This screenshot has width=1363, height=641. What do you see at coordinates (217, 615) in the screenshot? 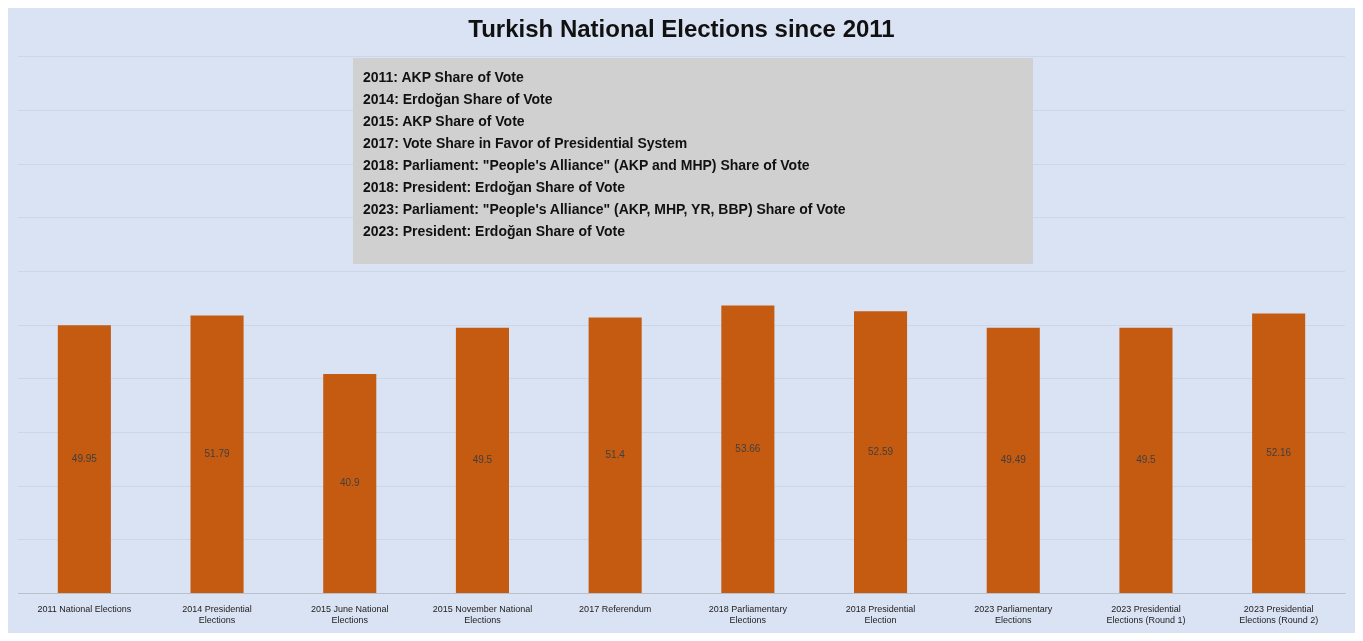
I see `x-tick-label: 2014 Presidential Elections` at bounding box center [217, 615].